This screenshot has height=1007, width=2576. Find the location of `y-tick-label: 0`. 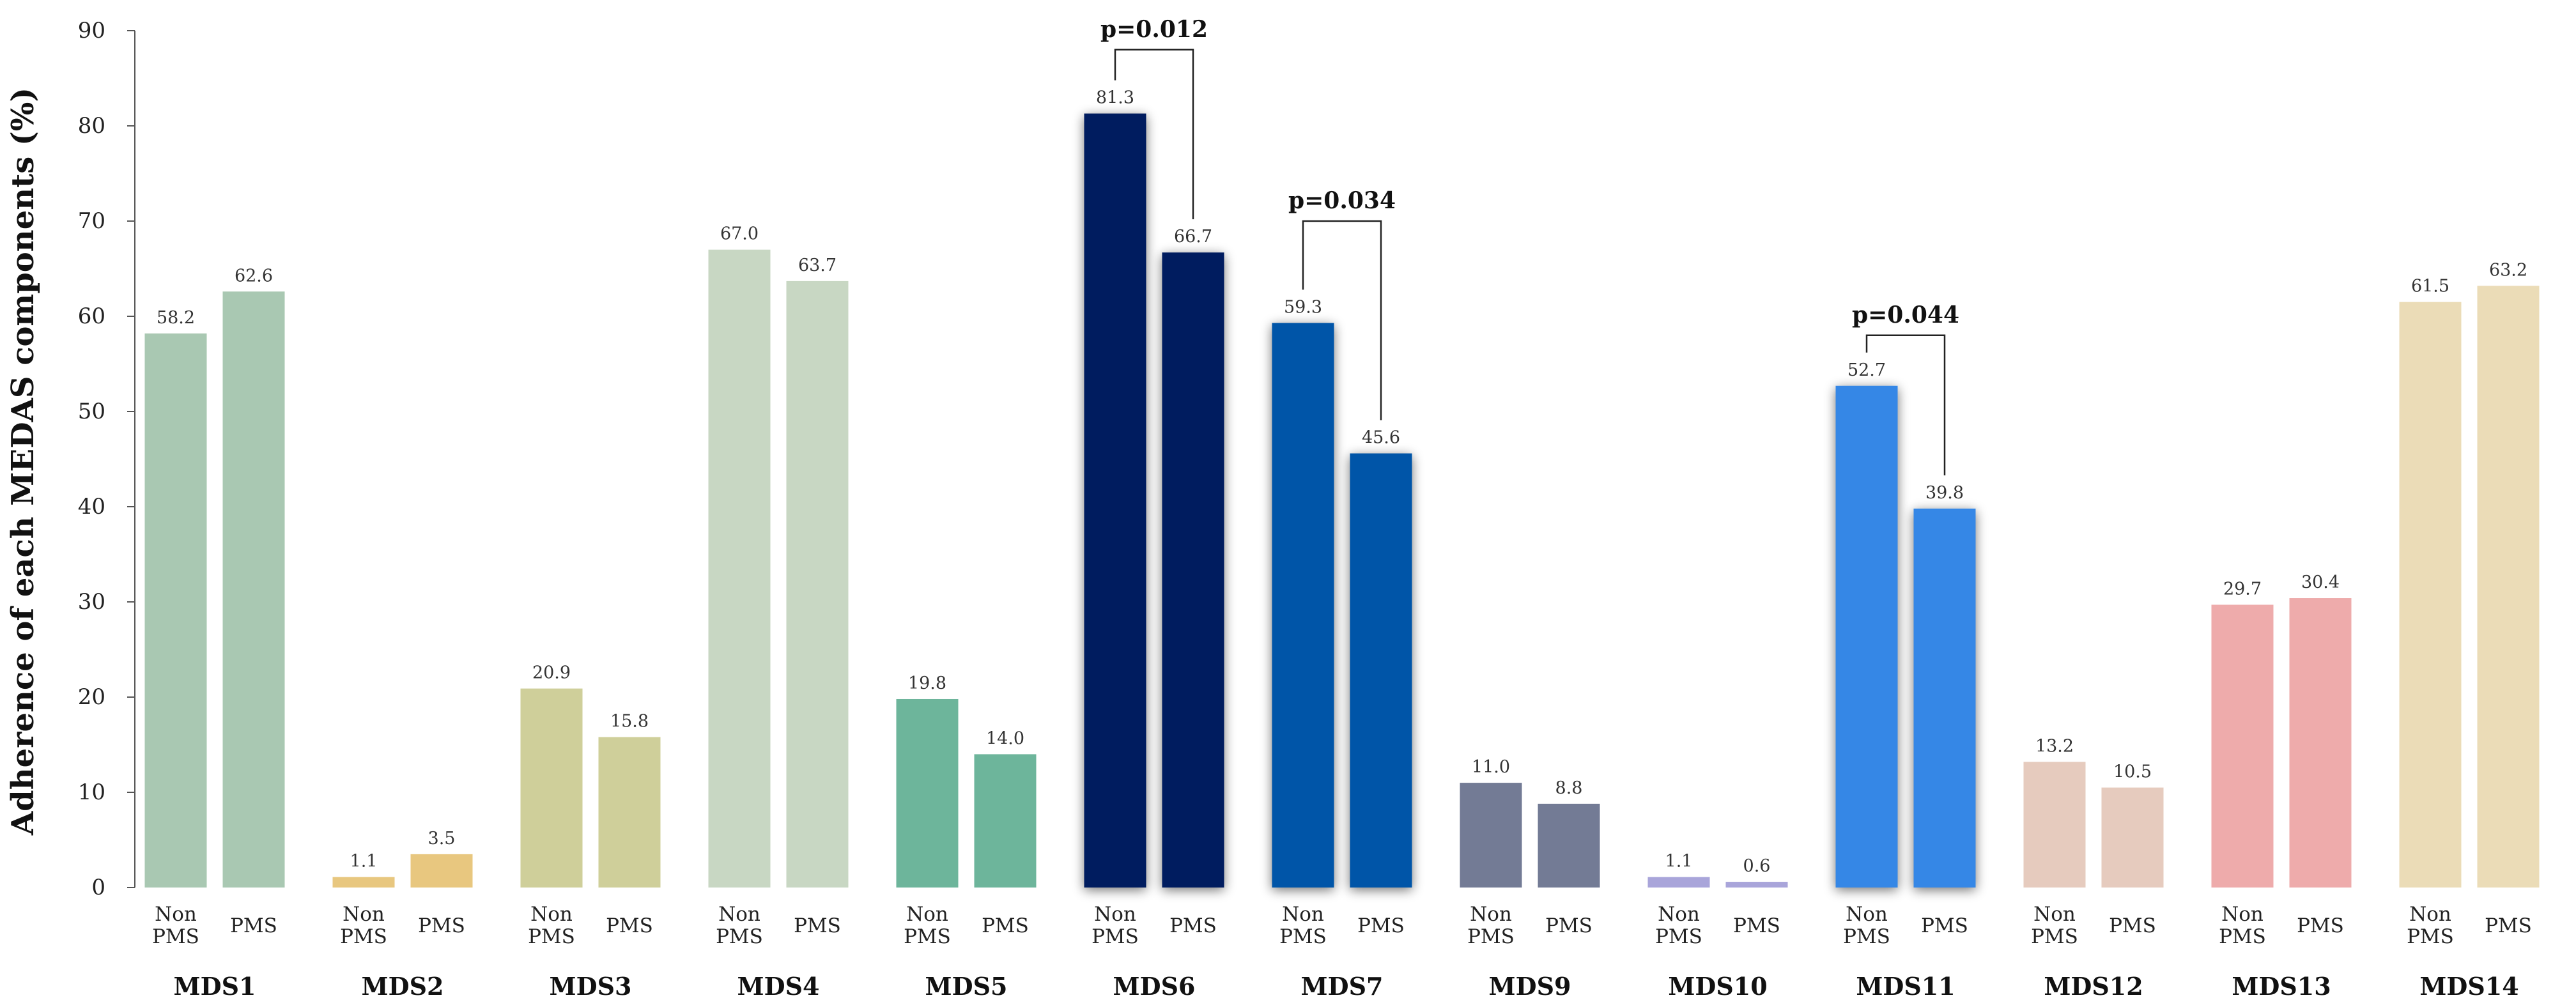

y-tick-label: 0 is located at coordinates (98, 888).